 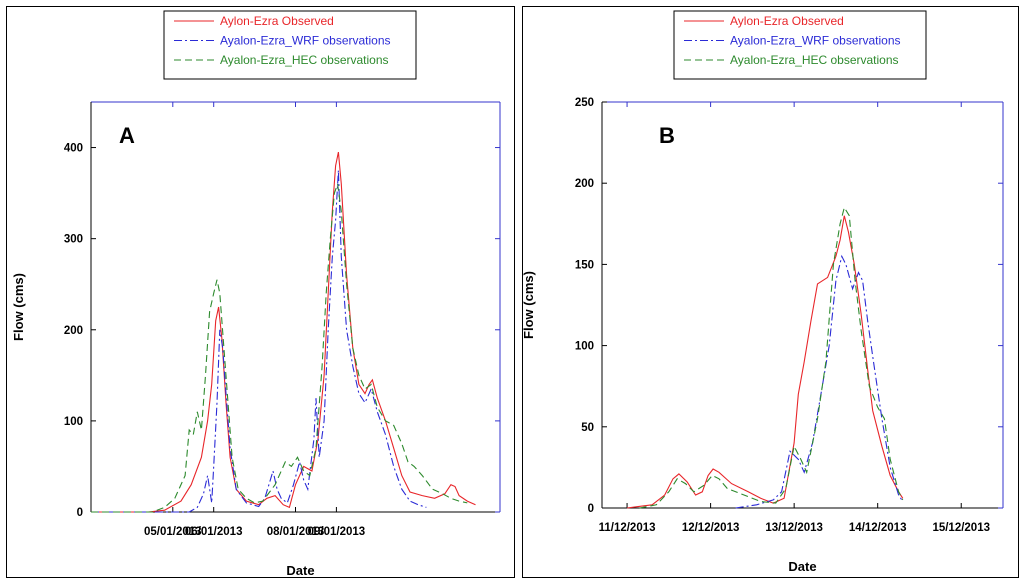 What do you see at coordinates (667, 135) in the screenshot?
I see `panel-label: B` at bounding box center [667, 135].